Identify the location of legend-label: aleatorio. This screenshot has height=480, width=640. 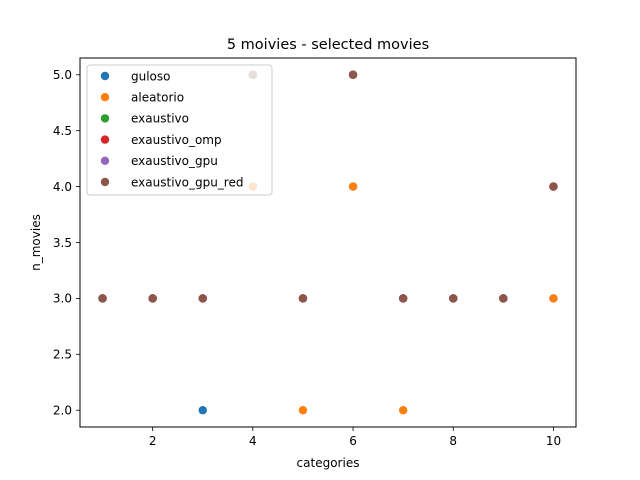
(157, 98).